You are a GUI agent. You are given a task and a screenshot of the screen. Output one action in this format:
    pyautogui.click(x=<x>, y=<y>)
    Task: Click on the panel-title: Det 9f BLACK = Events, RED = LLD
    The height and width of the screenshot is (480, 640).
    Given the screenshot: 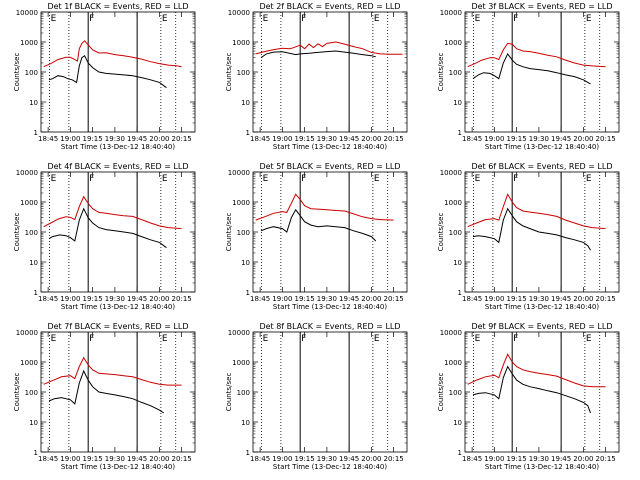 What is the action you would take?
    pyautogui.click(x=541, y=326)
    